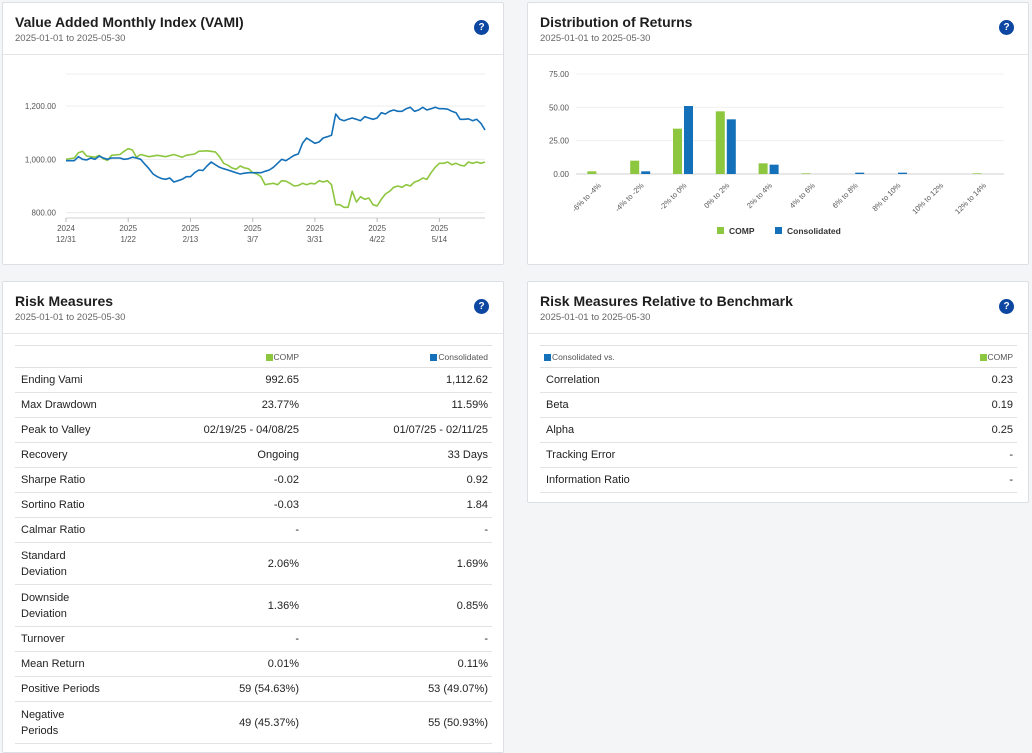 This screenshot has height=753, width=1032. What do you see at coordinates (440, 239) in the screenshot?
I see `x-tick-date: 5/14` at bounding box center [440, 239].